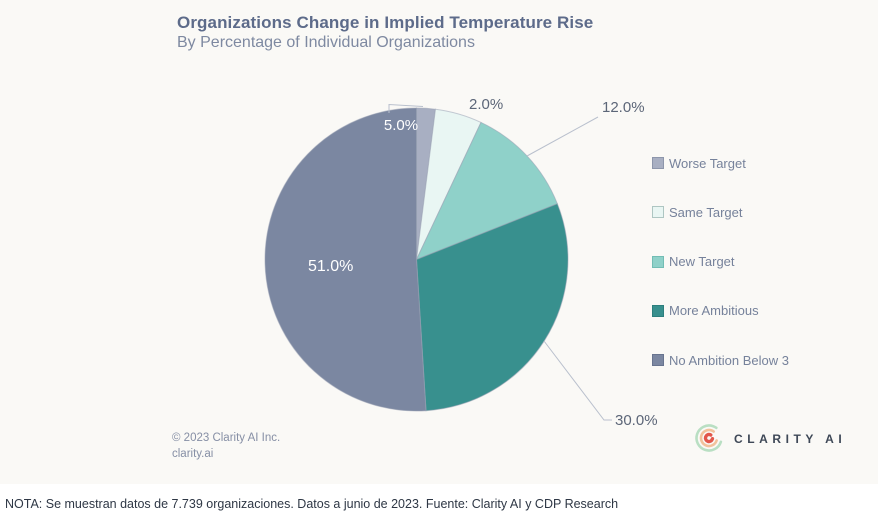  What do you see at coordinates (623, 107) in the screenshot?
I see `slice-value-label-new-target: 12.0%` at bounding box center [623, 107].